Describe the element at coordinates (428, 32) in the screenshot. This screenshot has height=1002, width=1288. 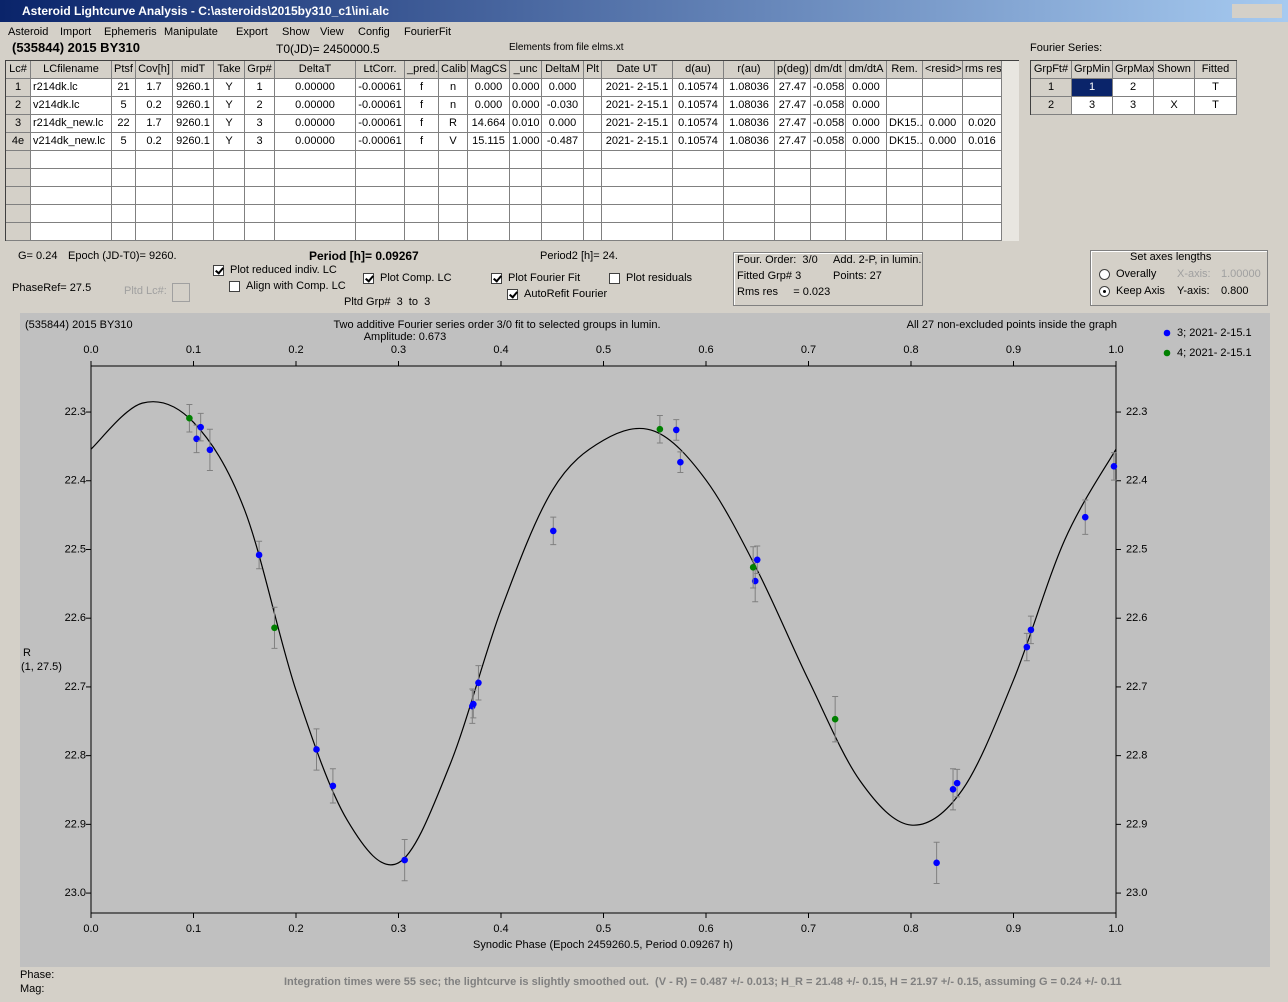
I see `menu-item: FourierFit` at that location.